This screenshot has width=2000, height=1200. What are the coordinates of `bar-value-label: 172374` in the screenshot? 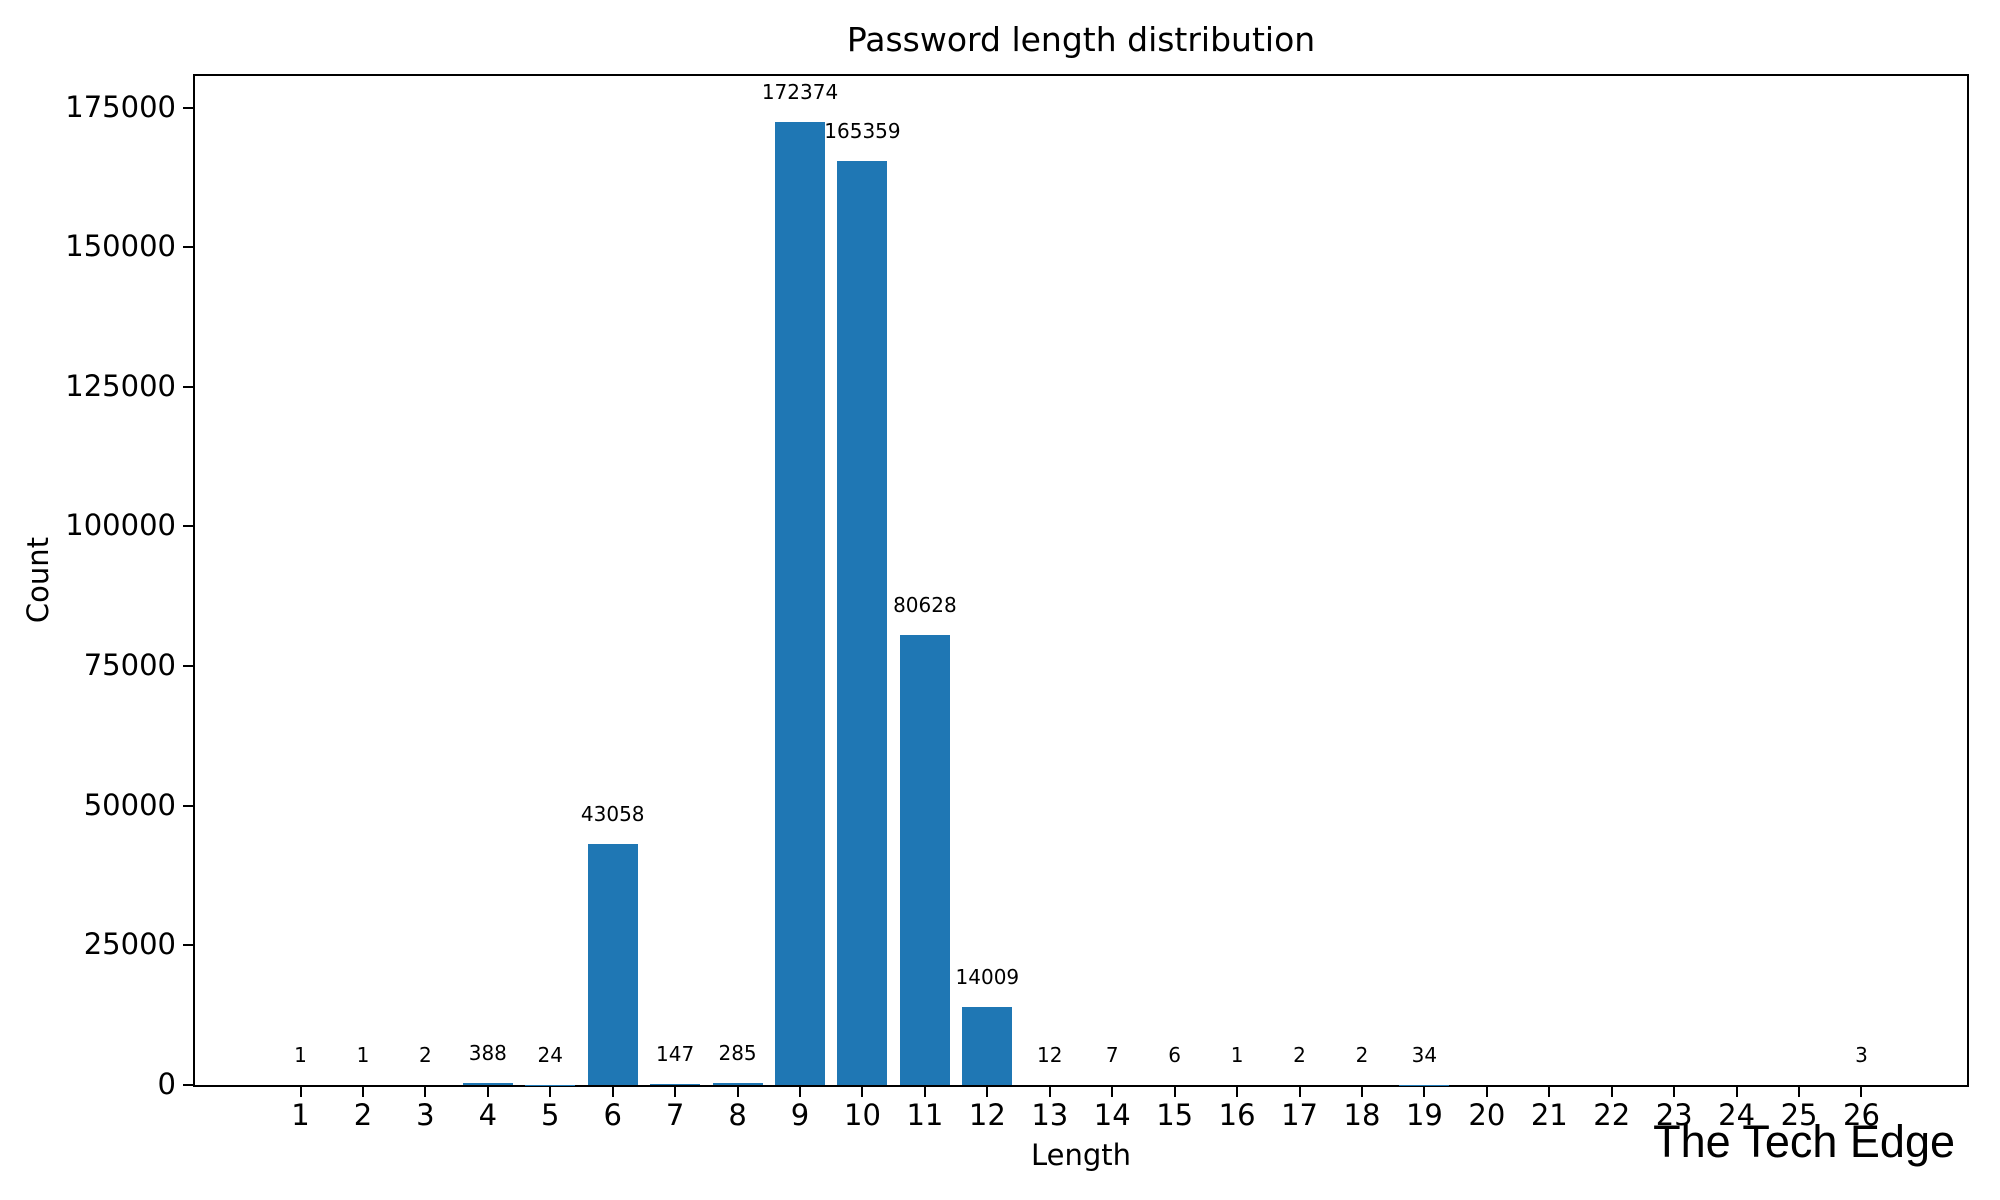 It's located at (800, 92).